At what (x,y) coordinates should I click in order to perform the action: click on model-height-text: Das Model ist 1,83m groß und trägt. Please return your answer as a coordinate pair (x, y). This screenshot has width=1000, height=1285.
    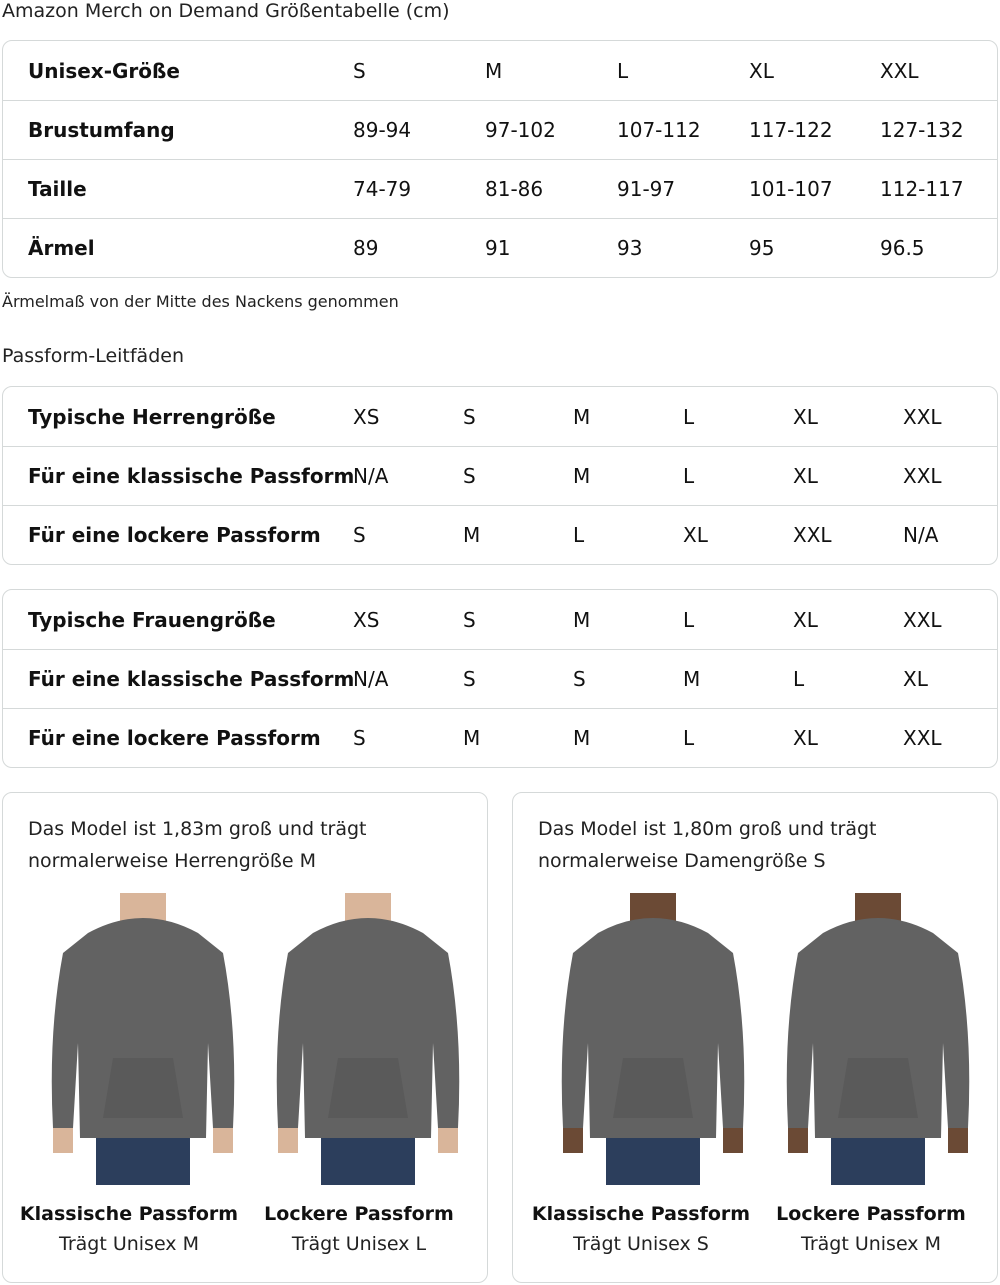
    Looking at the image, I should click on (197, 829).